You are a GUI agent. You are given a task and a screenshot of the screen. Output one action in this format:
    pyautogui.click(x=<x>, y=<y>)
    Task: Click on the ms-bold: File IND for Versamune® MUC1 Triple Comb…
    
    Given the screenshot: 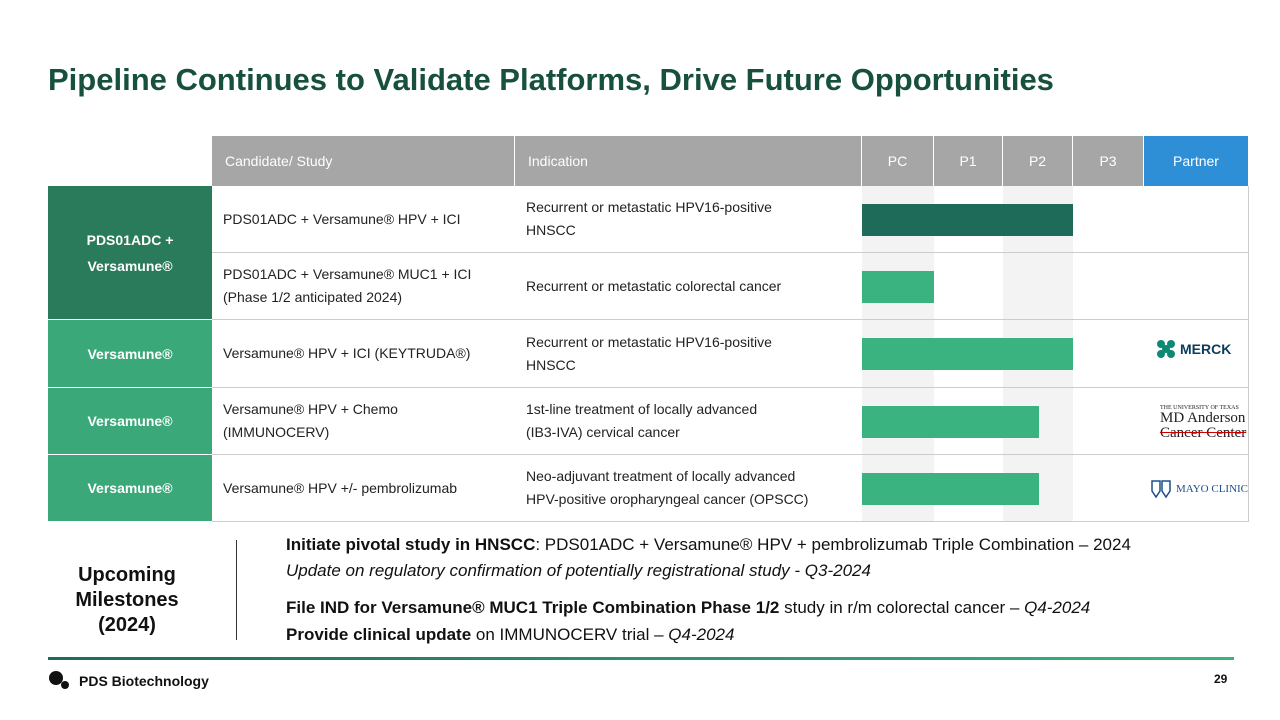 What is the action you would take?
    pyautogui.click(x=533, y=607)
    